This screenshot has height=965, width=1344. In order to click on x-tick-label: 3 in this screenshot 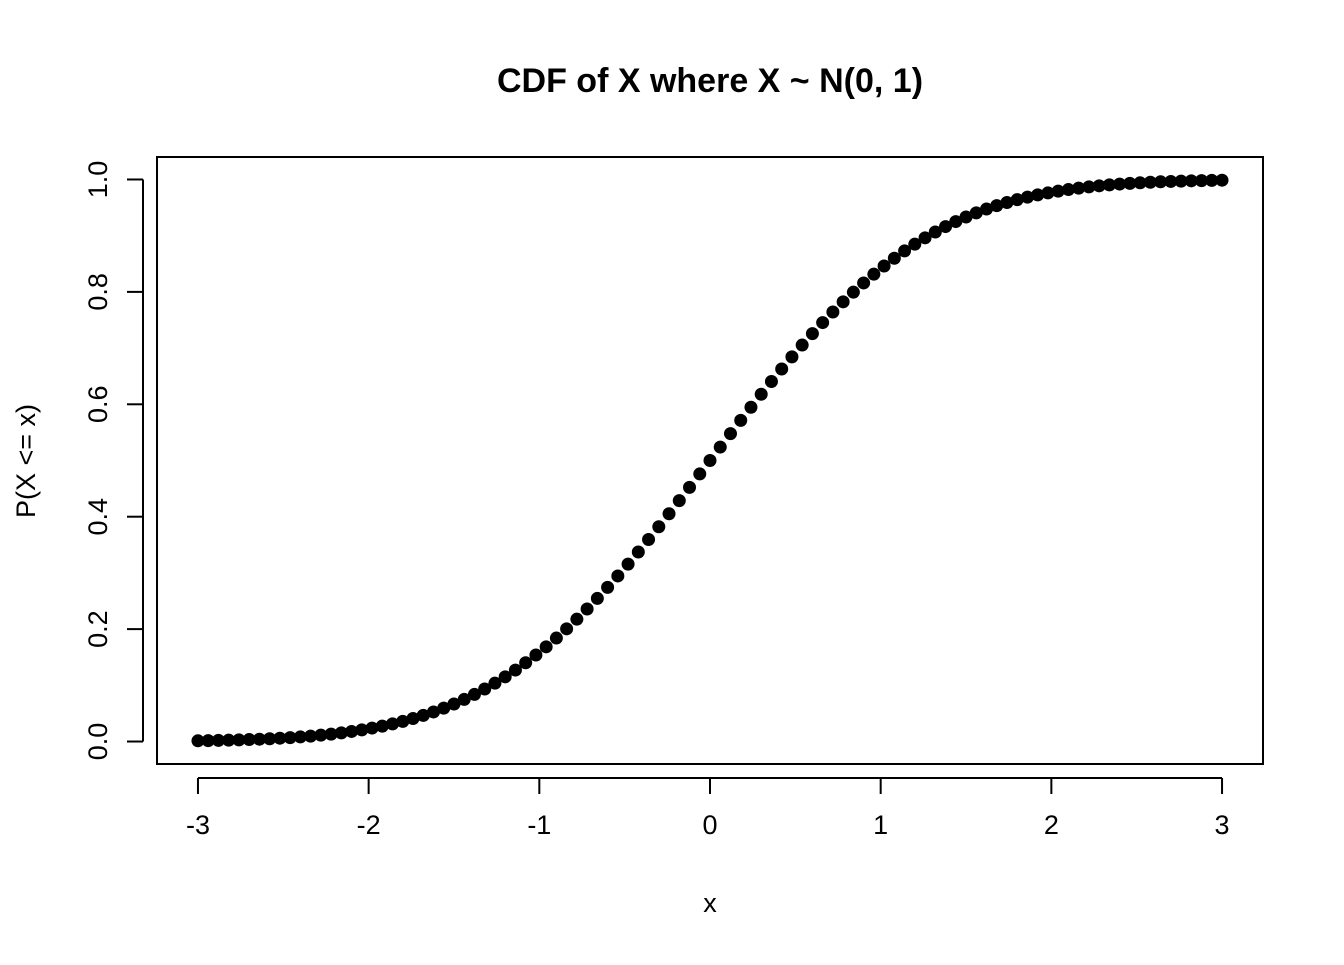, I will do `click(1222, 825)`.